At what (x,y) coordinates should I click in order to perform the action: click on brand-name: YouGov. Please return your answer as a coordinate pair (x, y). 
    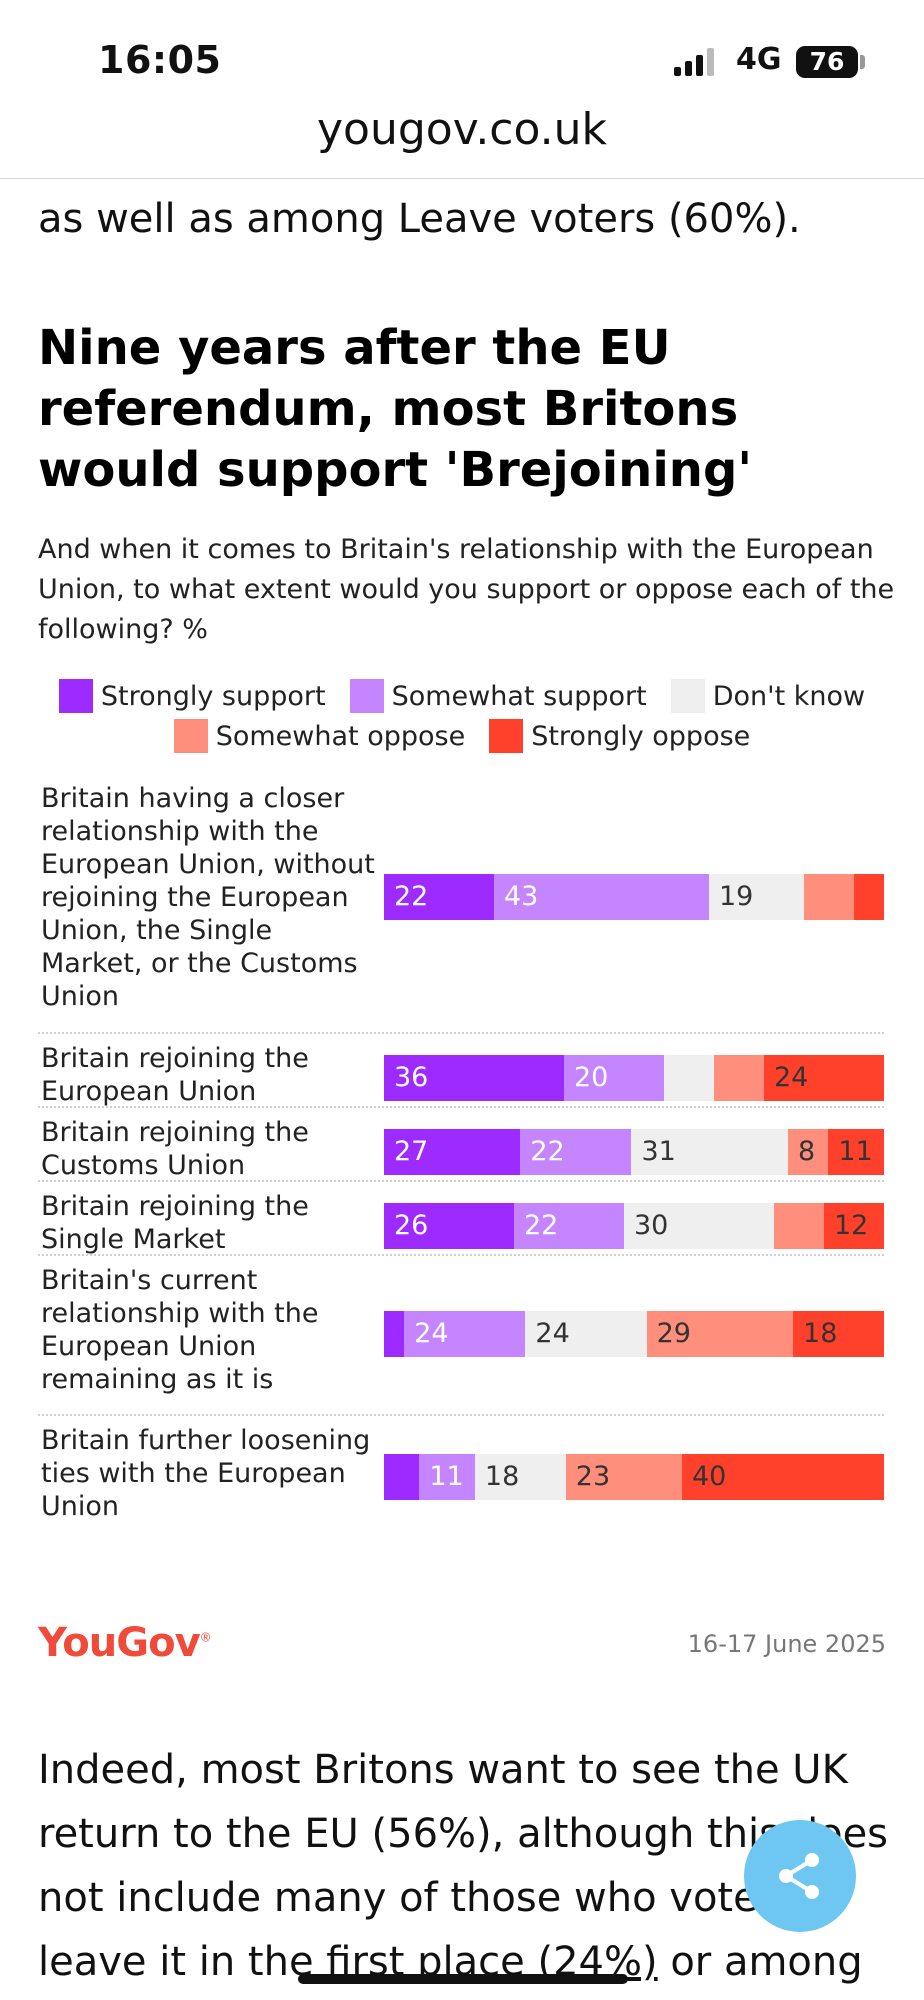
    Looking at the image, I should click on (119, 1643).